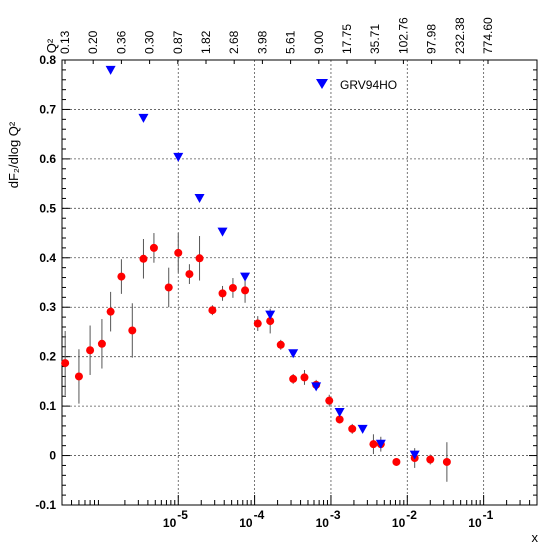 The height and width of the screenshot is (545, 545). Describe the element at coordinates (65, 42) in the screenshot. I see `q2-label: 0.13` at that location.